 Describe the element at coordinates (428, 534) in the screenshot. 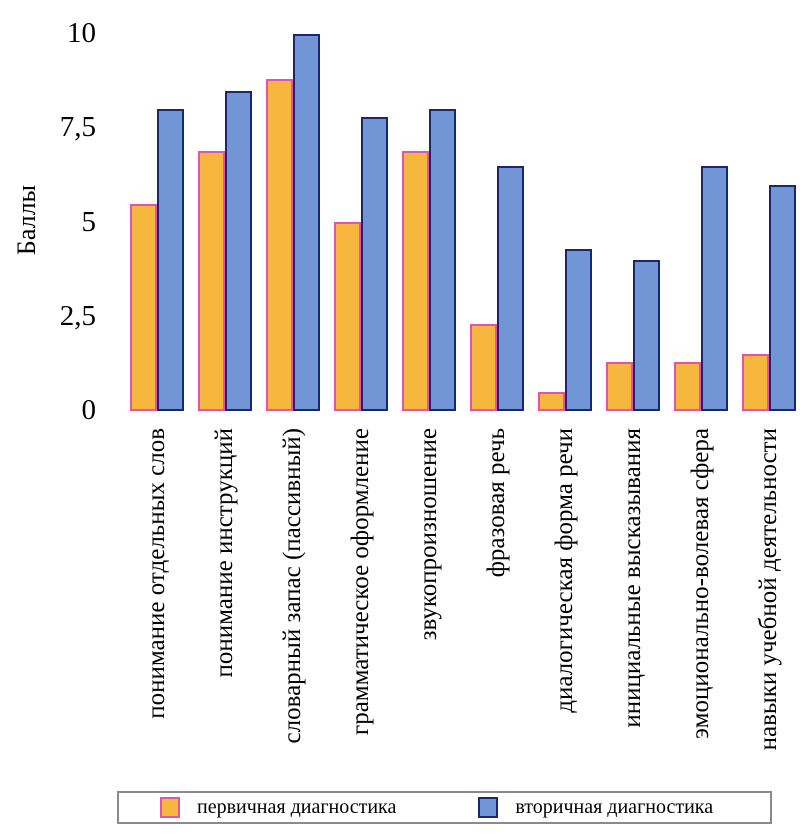

I see `x-axis-label: звукопроизношение` at that location.